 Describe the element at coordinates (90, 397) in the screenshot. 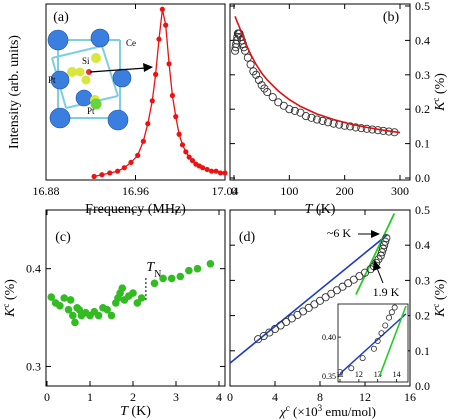

I see `x-tick-label: 1` at that location.